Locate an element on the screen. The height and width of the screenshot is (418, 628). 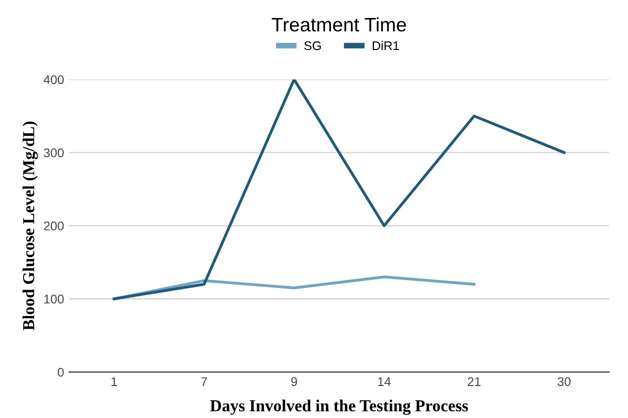
legend-label: SG is located at coordinates (312, 45).